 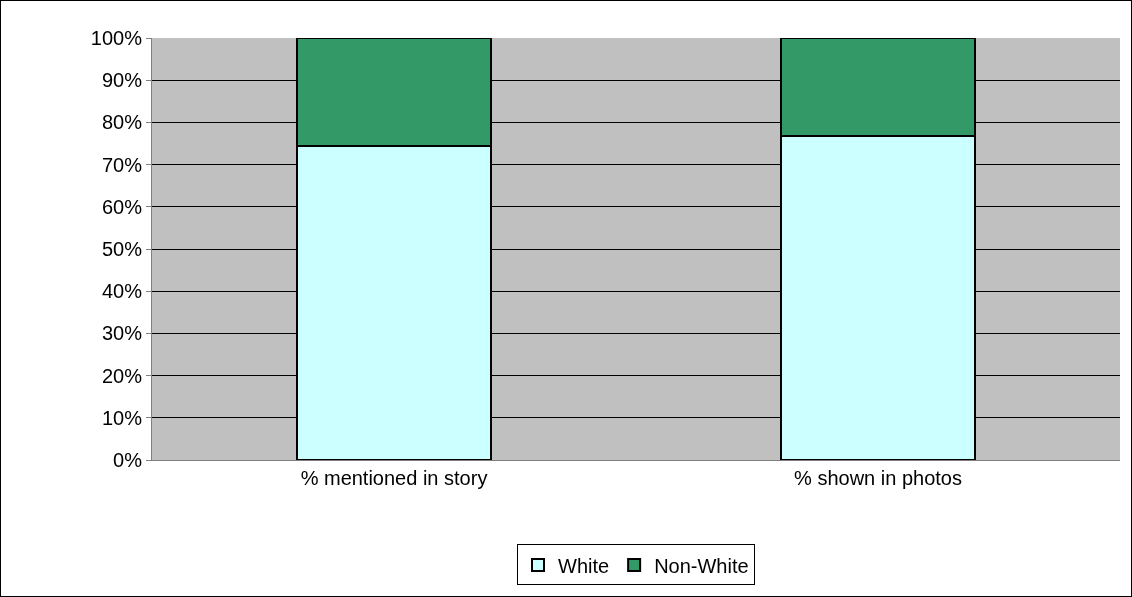 What do you see at coordinates (394, 478) in the screenshot?
I see `x-tick-label: % mentioned in story` at bounding box center [394, 478].